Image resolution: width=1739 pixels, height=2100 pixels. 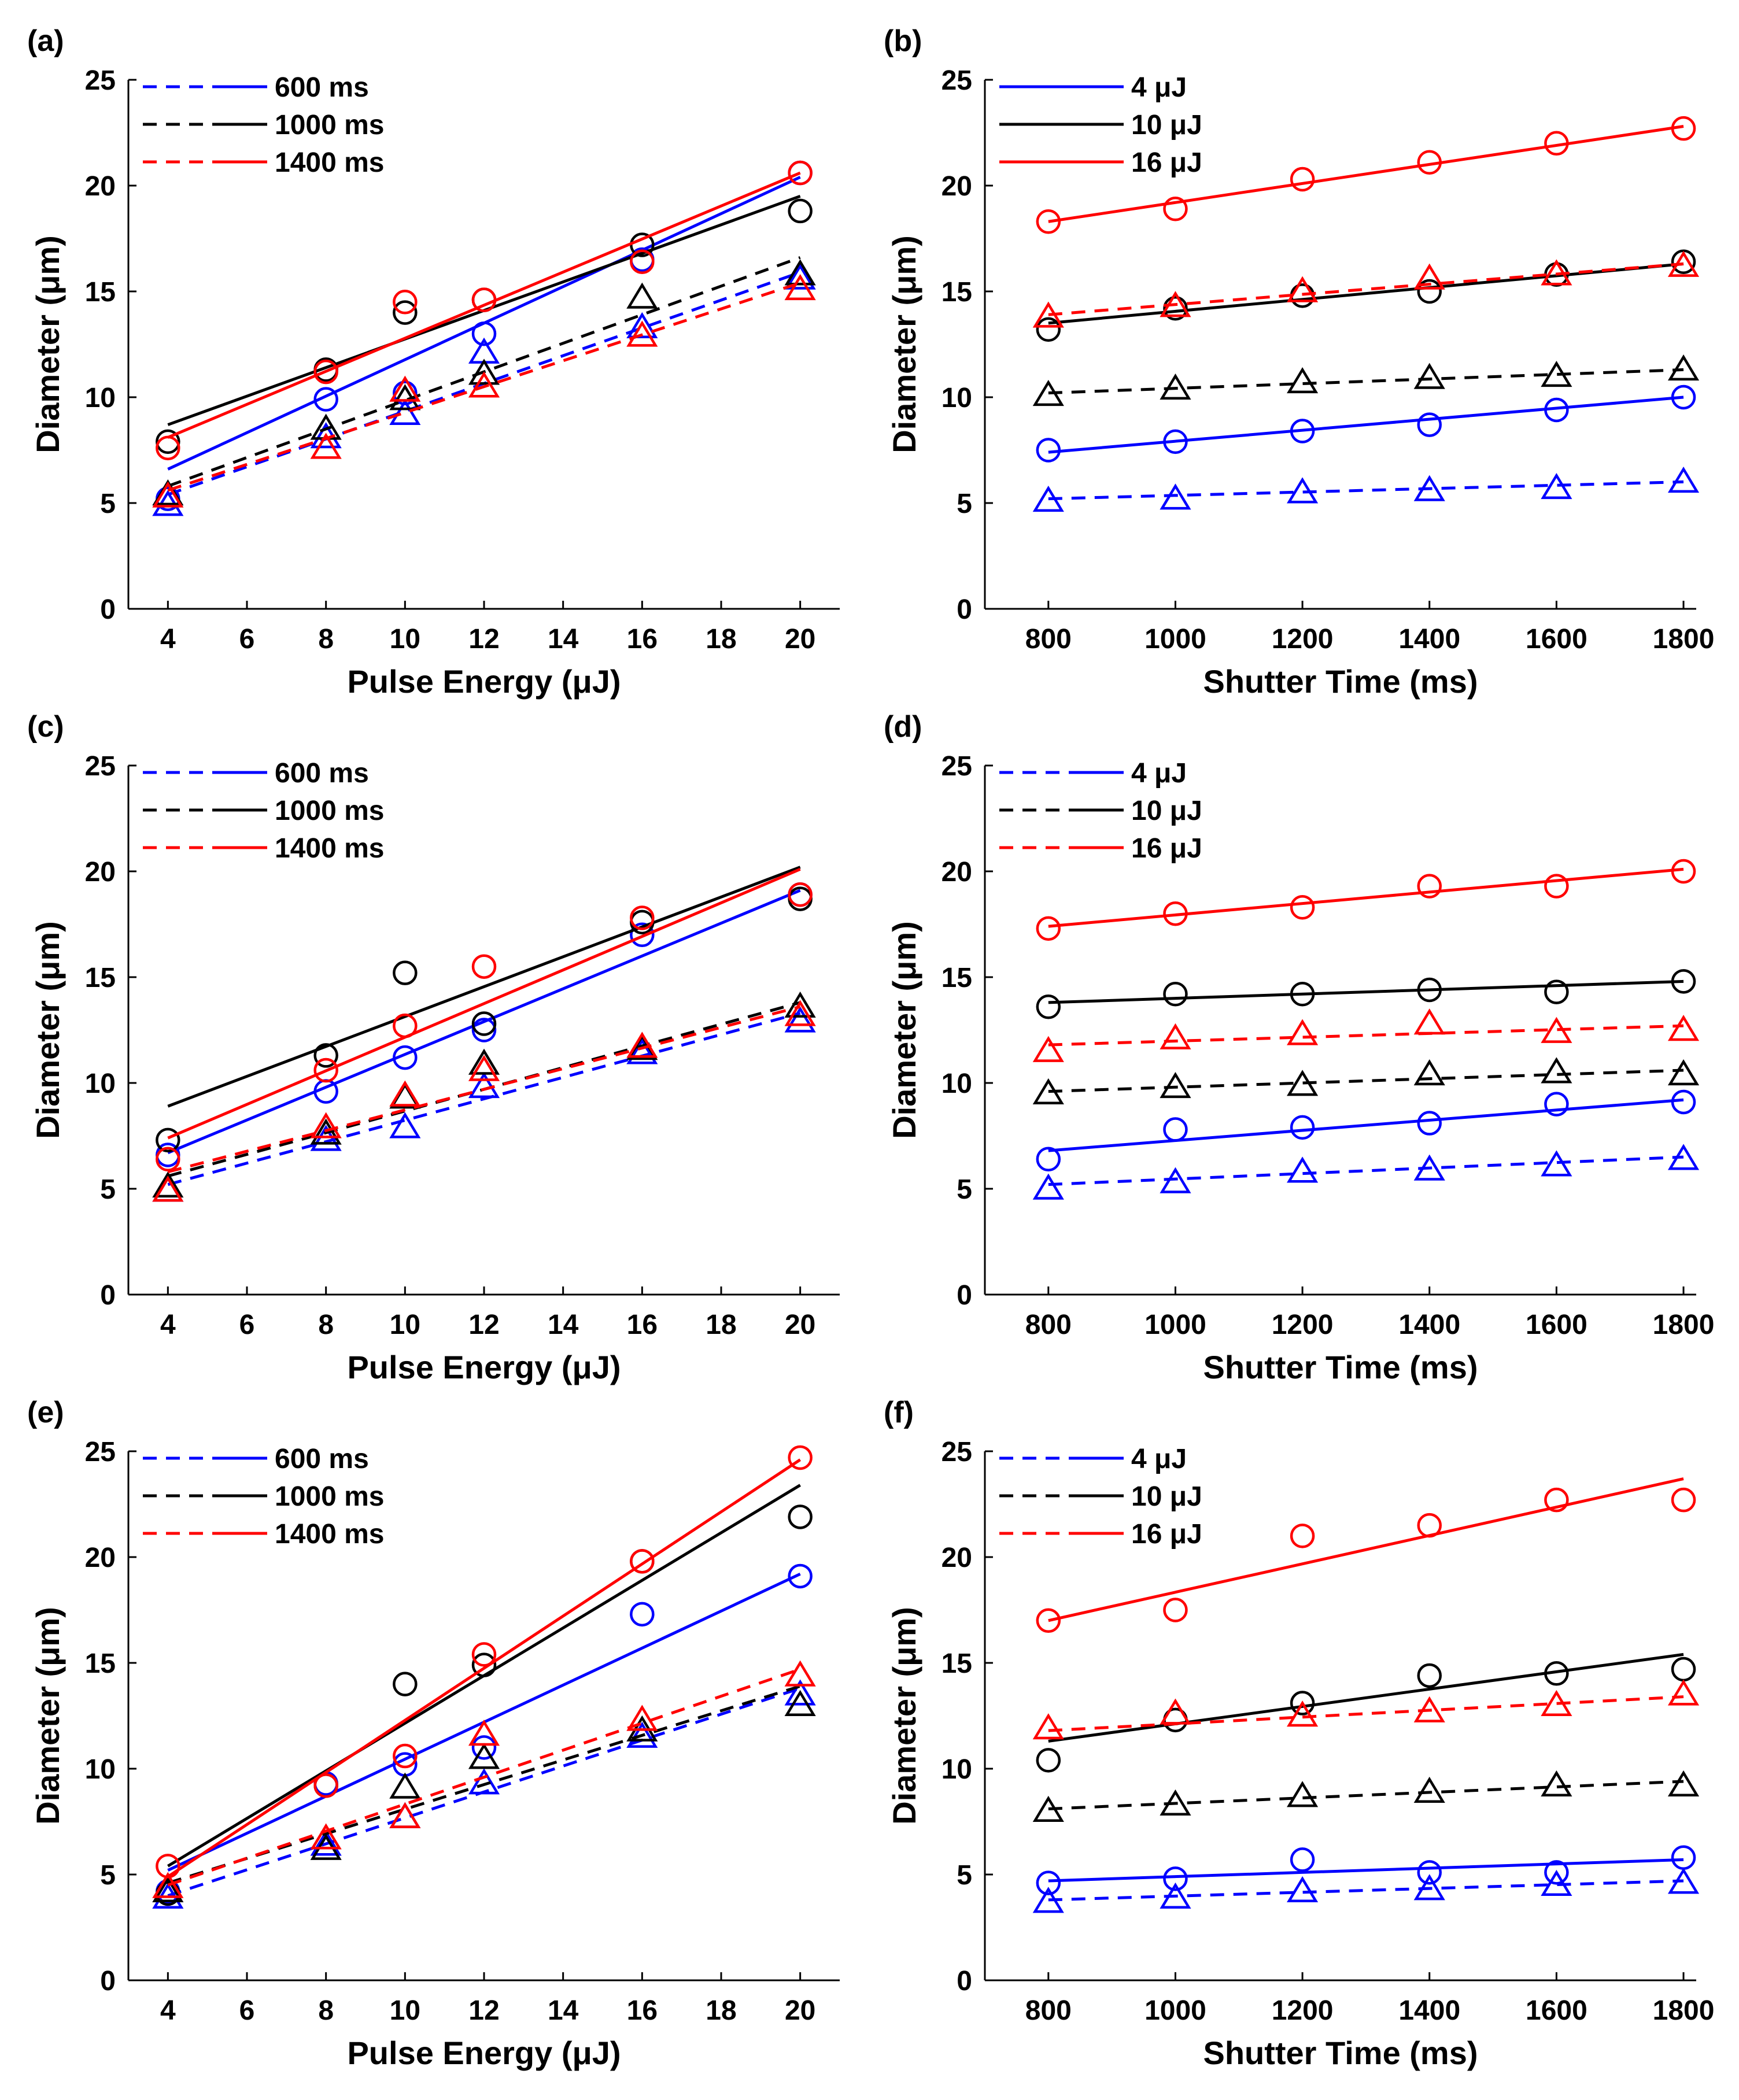 What do you see at coordinates (1429, 1675) in the screenshot?
I see `panel-f-black-circle-point` at bounding box center [1429, 1675].